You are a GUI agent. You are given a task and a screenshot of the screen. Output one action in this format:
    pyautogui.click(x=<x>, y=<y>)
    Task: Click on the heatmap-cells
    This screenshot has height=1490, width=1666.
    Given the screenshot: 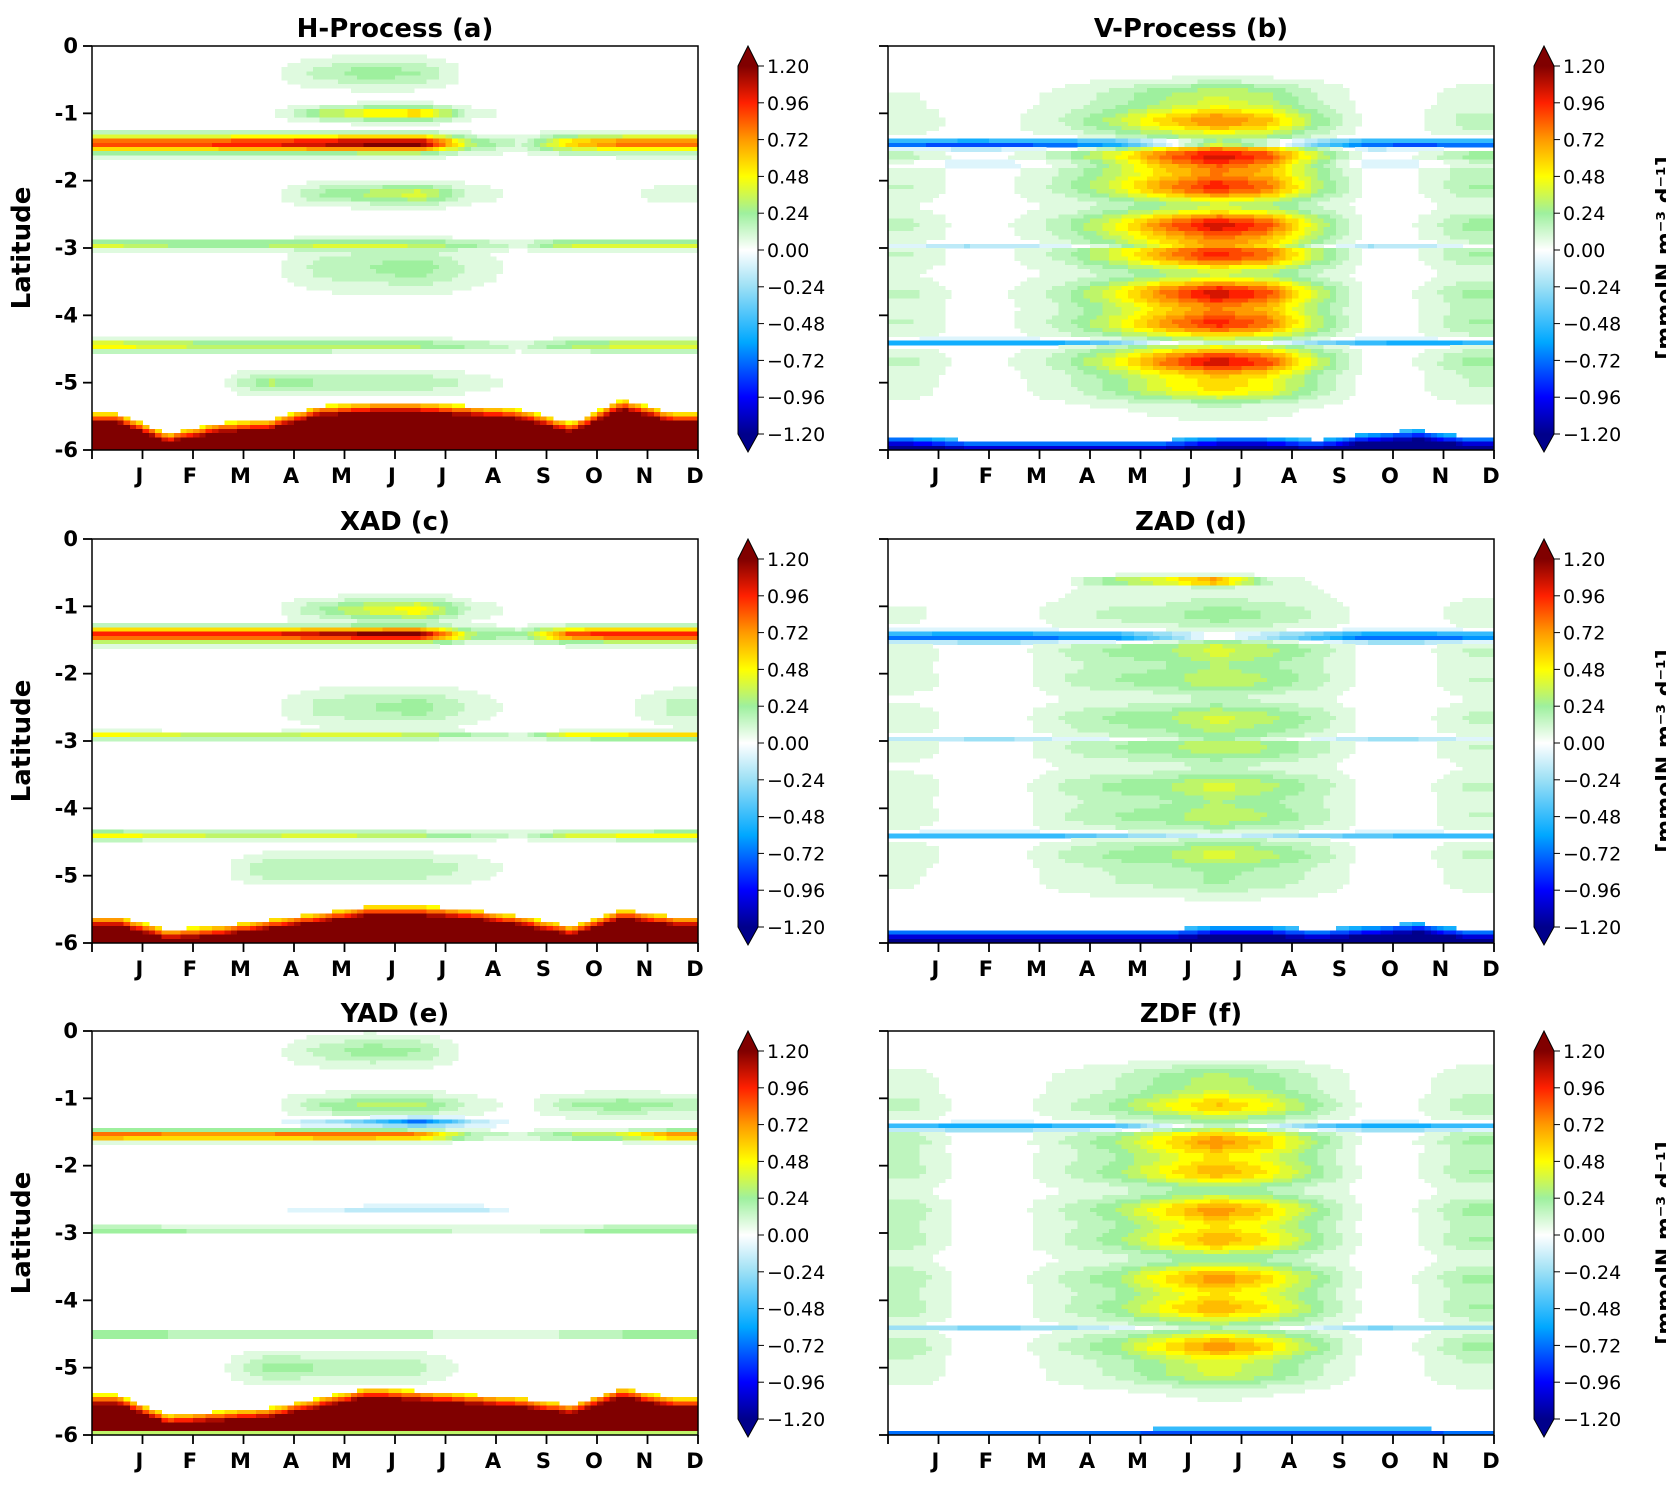 What is the action you would take?
    pyautogui.click(x=1191, y=262)
    